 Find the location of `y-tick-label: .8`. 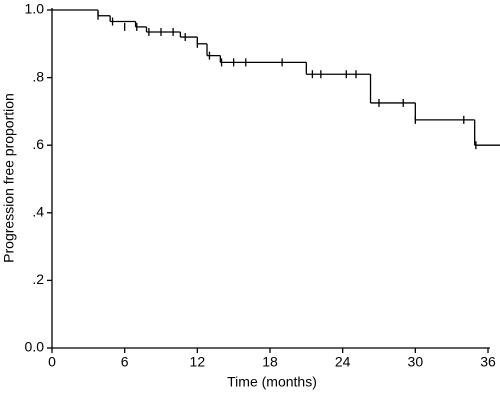

y-tick-label: .8 is located at coordinates (38, 76).